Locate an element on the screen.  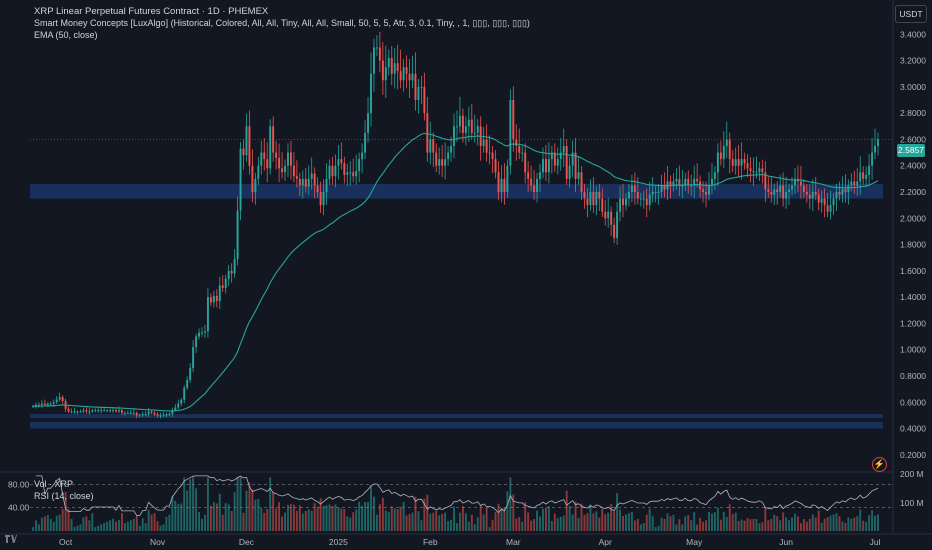
price-tick-label: 2.6000 is located at coordinates (913, 139).